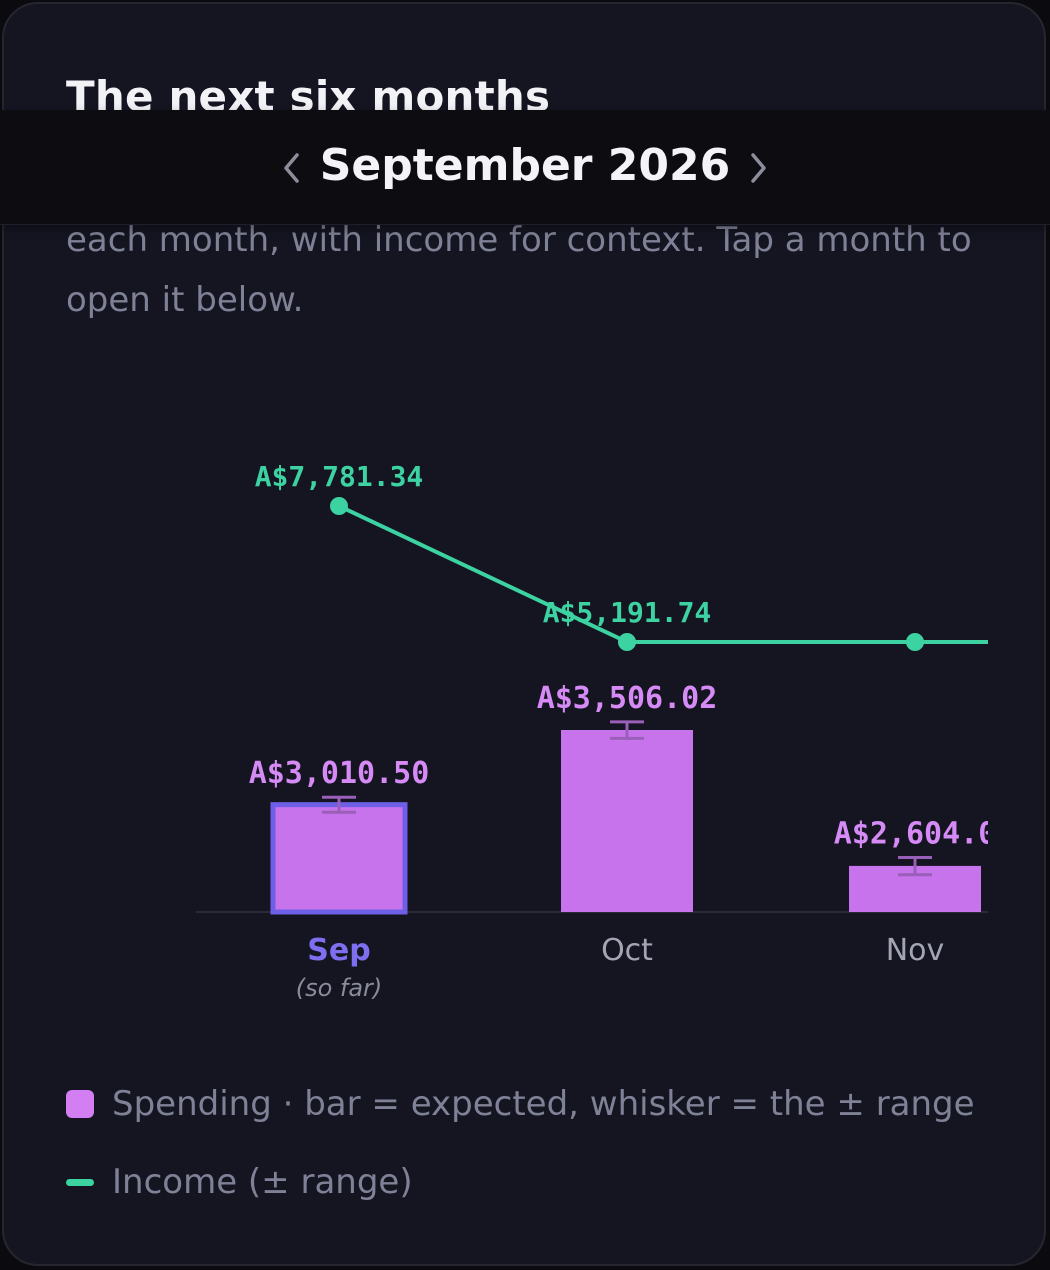  I want to click on spending-bar-oct, so click(627, 820).